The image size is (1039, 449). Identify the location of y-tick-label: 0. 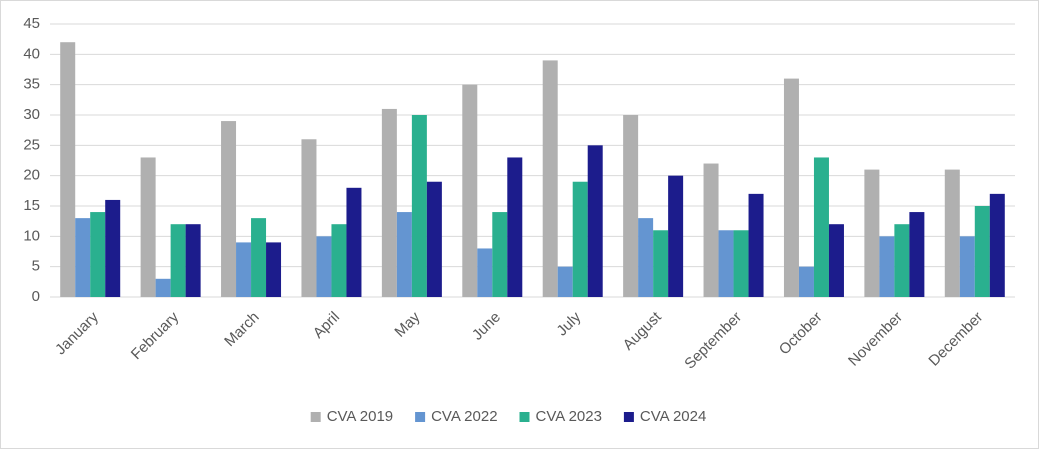
(36, 296).